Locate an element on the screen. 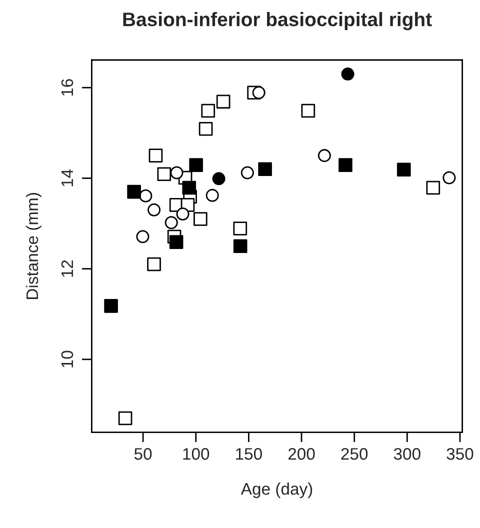 This screenshot has width=480, height=528. x-axis-title: Age (day) is located at coordinates (276, 490).